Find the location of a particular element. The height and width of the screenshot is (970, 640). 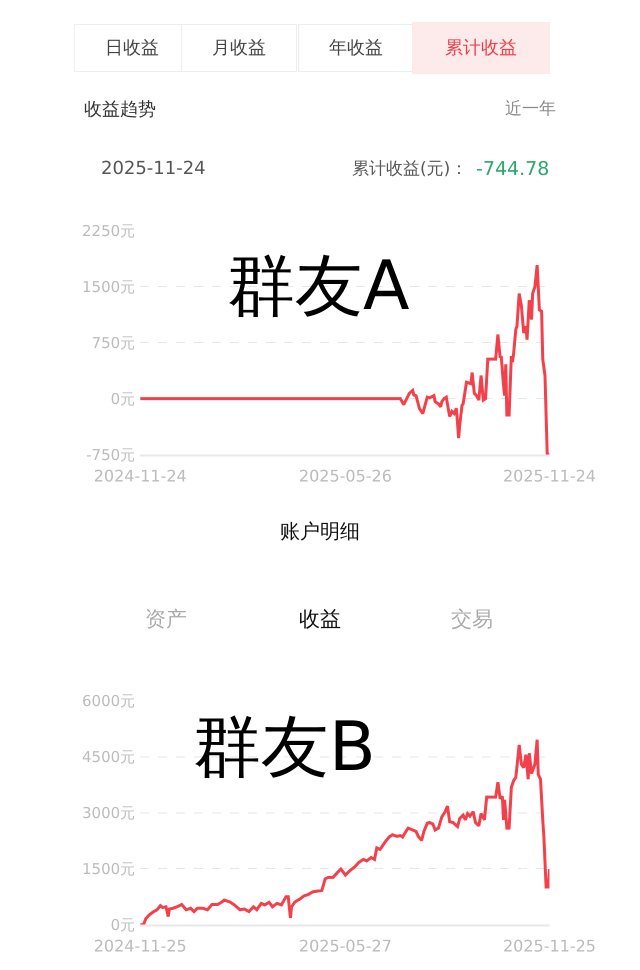

y-tick-label: 2250元 is located at coordinates (109, 231).